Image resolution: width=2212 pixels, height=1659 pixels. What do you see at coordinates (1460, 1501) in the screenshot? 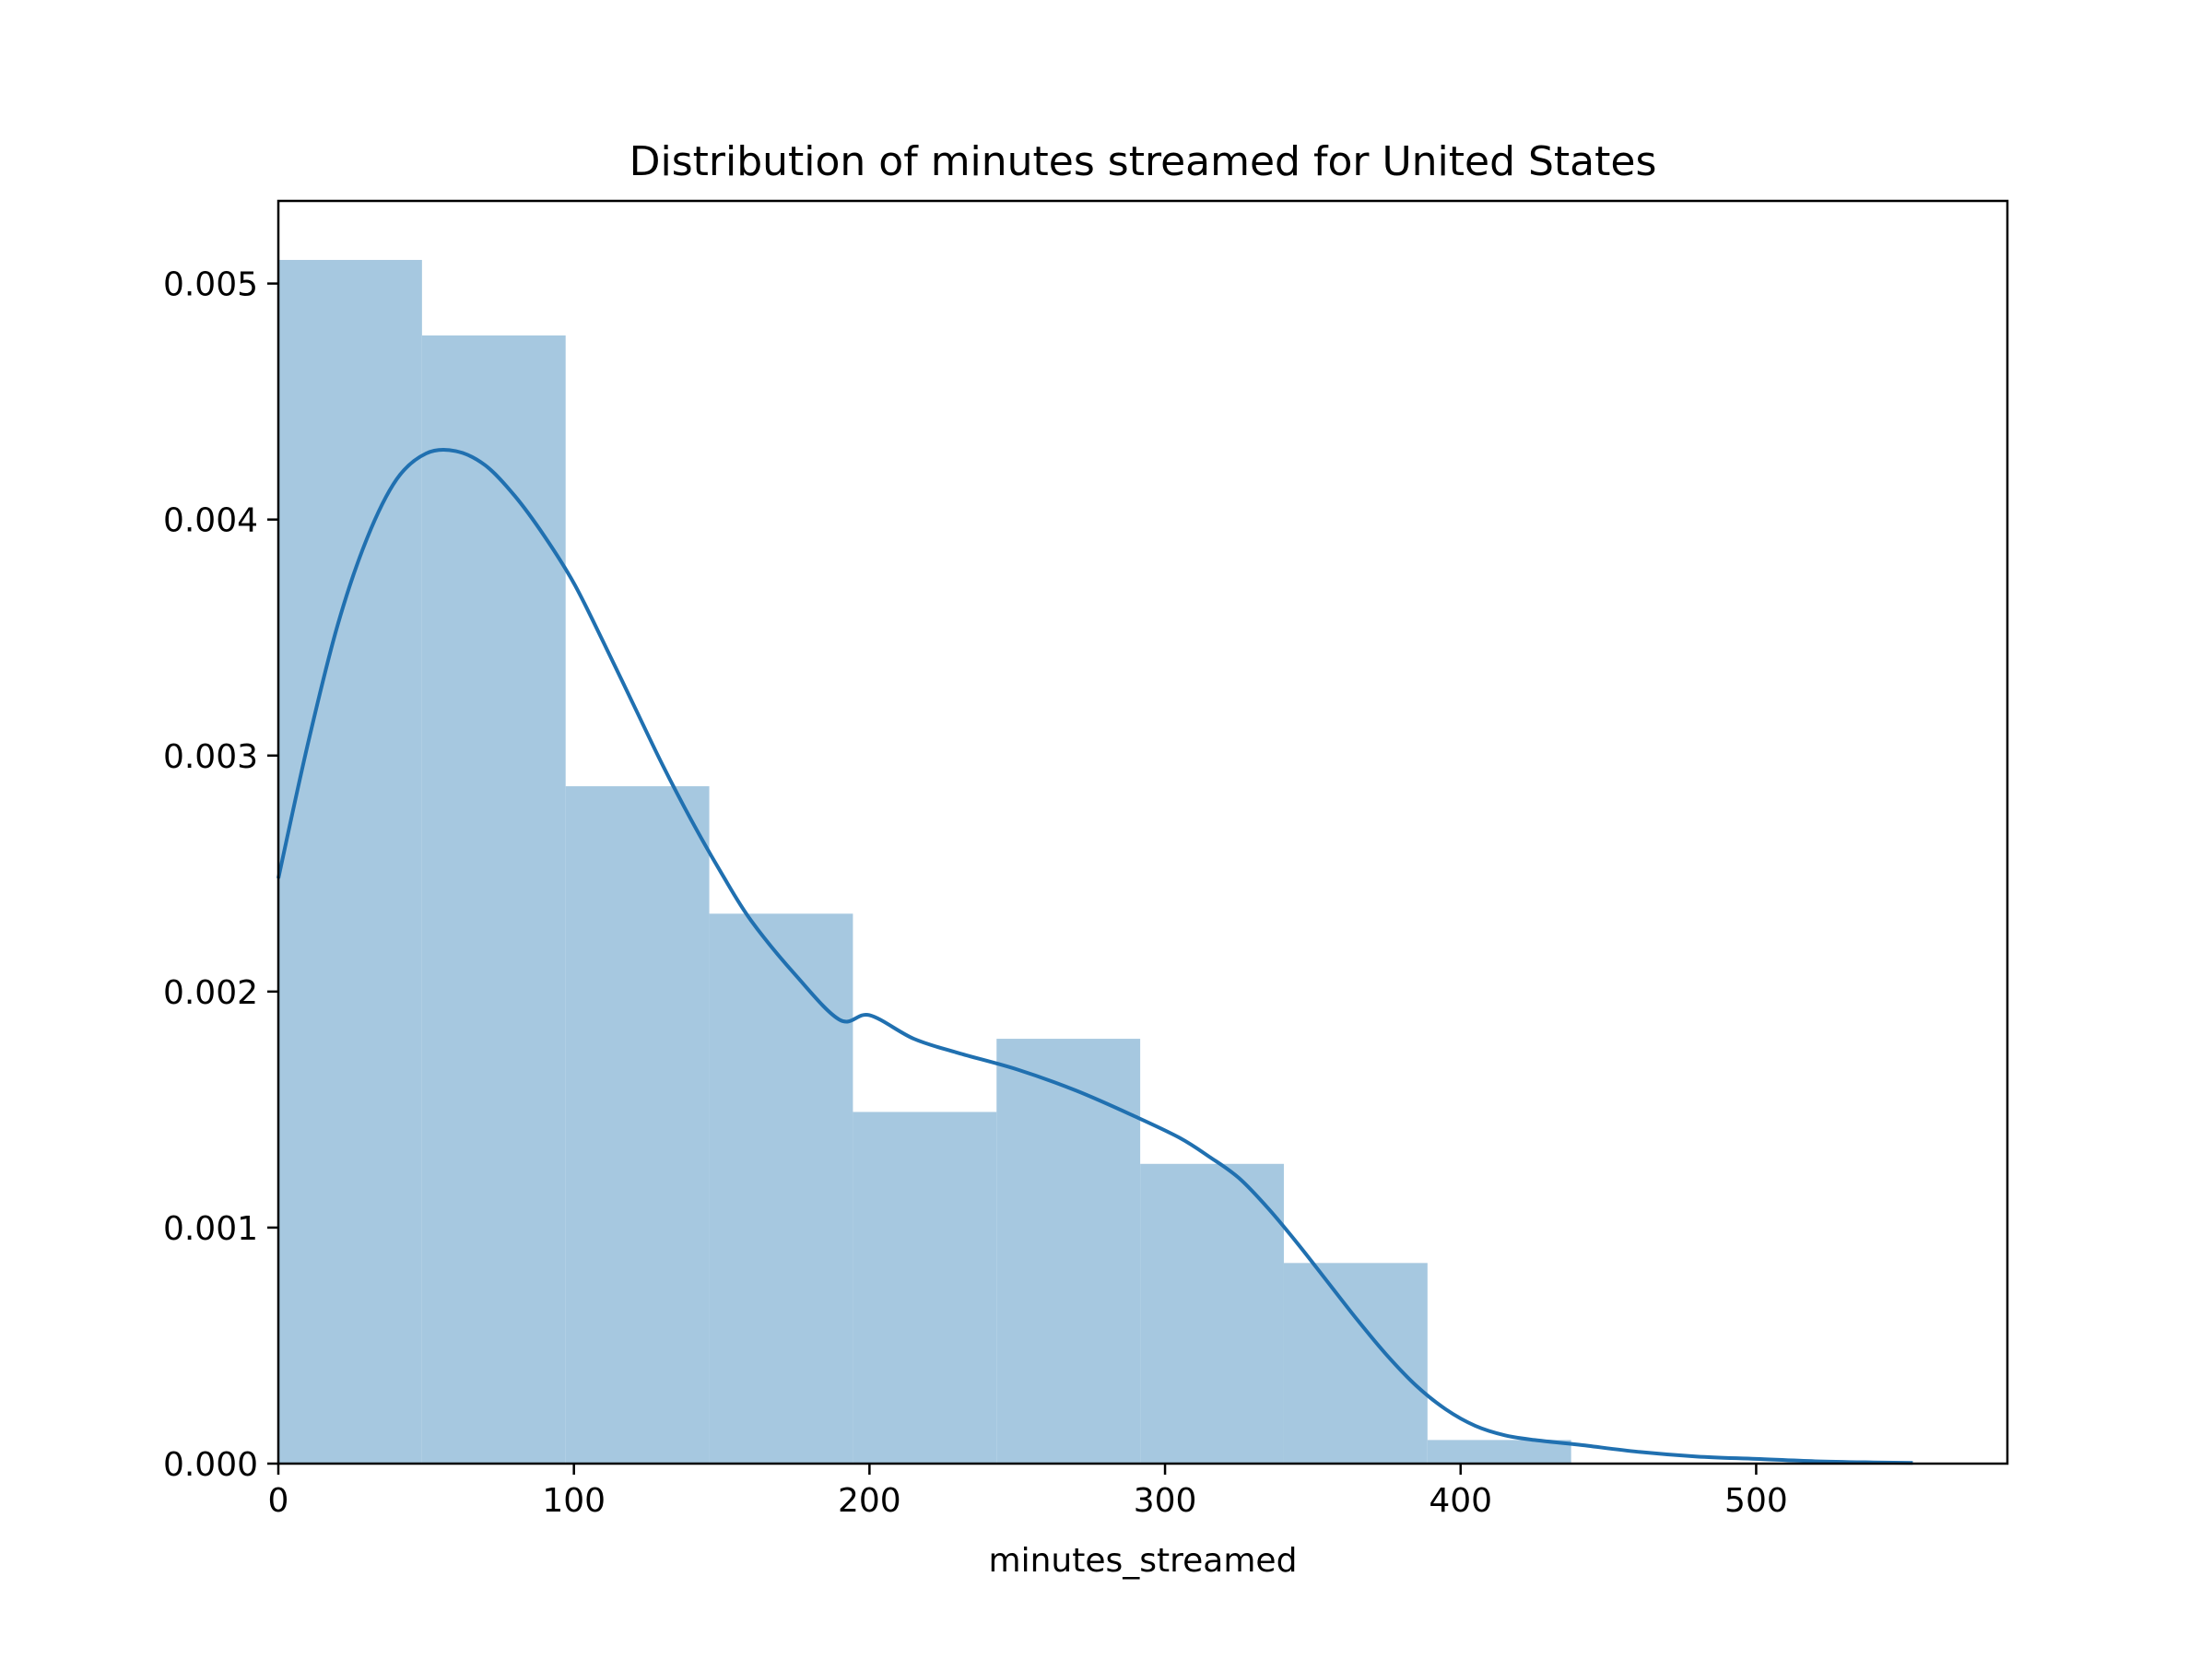
I see `x-tick-label: 400` at bounding box center [1460, 1501].